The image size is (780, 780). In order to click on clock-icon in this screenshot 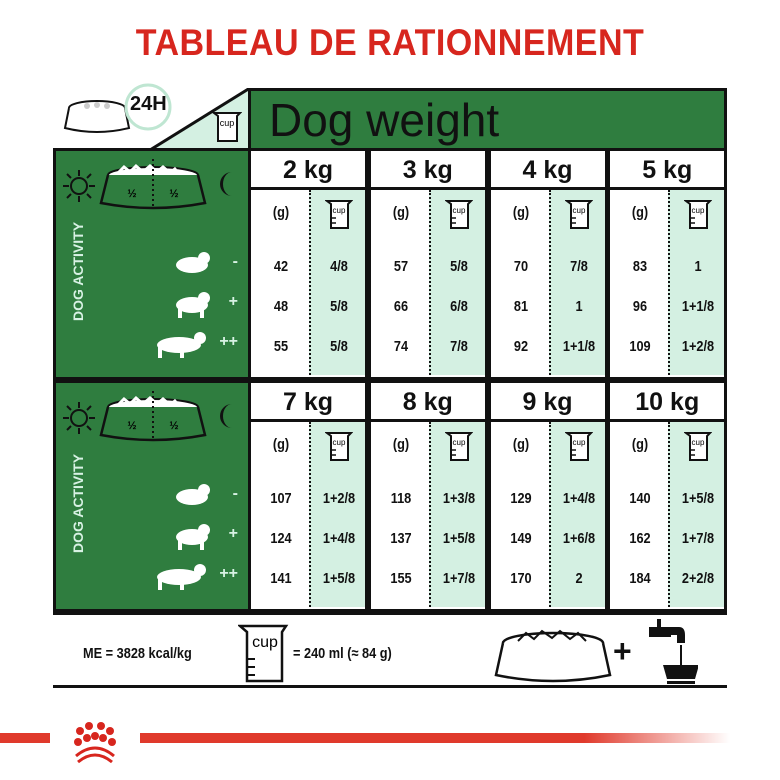, I will do `click(148, 107)`.